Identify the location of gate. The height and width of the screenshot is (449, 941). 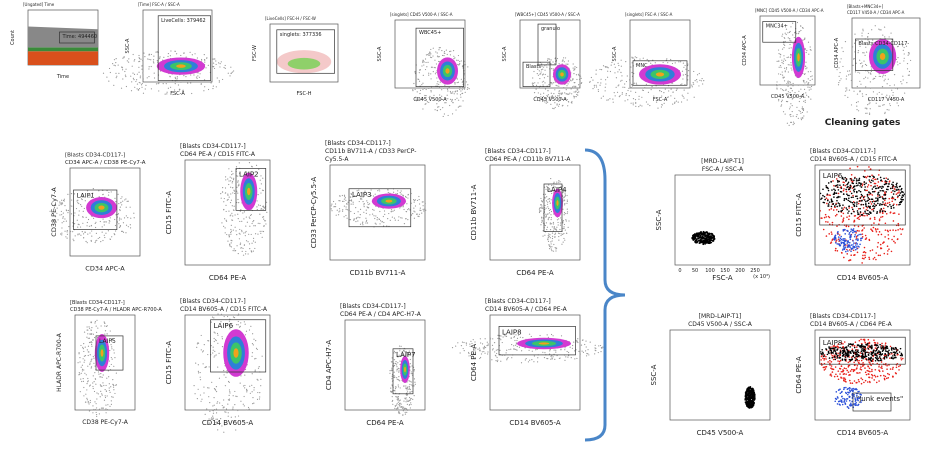
(553, 207).